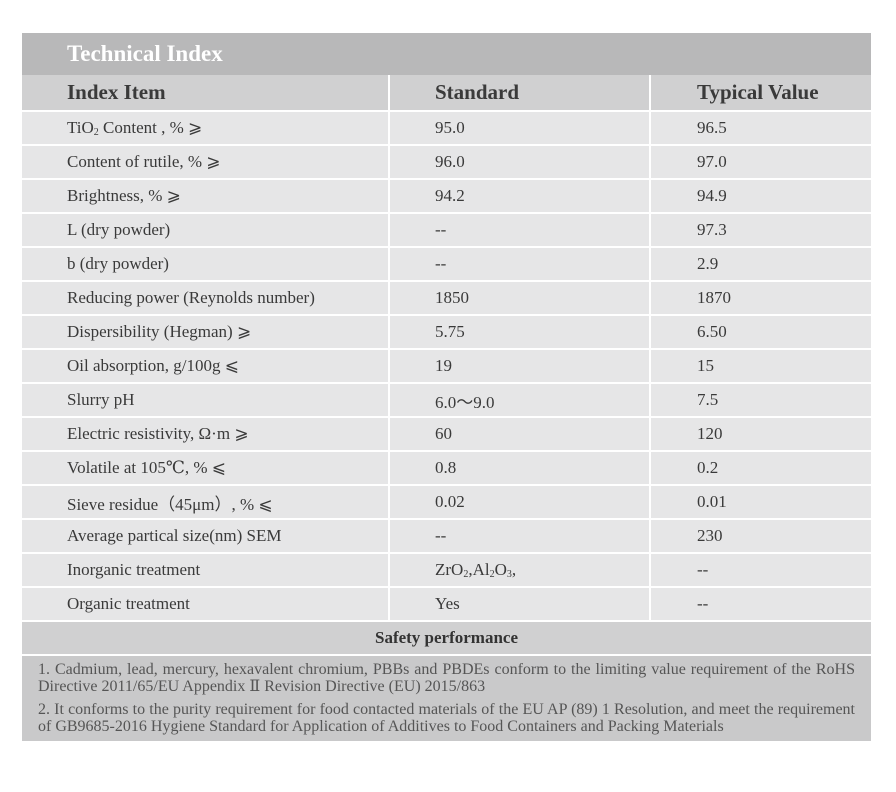  What do you see at coordinates (760, 366) in the screenshot?
I see `row-typical: 15` at bounding box center [760, 366].